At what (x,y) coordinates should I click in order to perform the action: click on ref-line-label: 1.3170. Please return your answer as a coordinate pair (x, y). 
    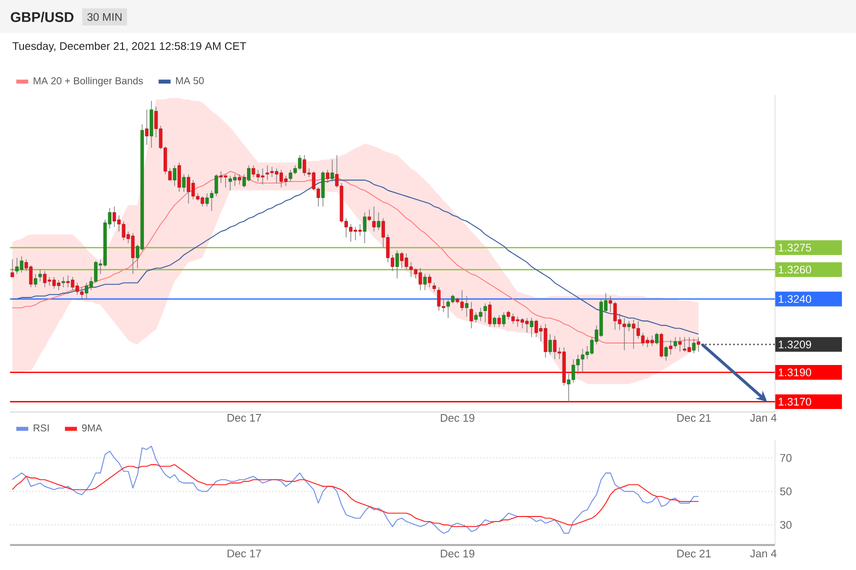
    Looking at the image, I should click on (795, 402).